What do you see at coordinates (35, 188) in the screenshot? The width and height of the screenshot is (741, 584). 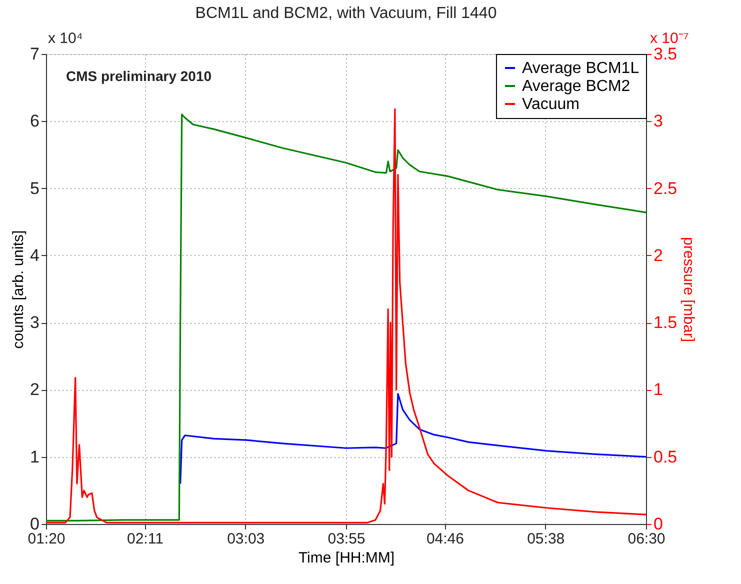 I see `y-tick-label: 5` at bounding box center [35, 188].